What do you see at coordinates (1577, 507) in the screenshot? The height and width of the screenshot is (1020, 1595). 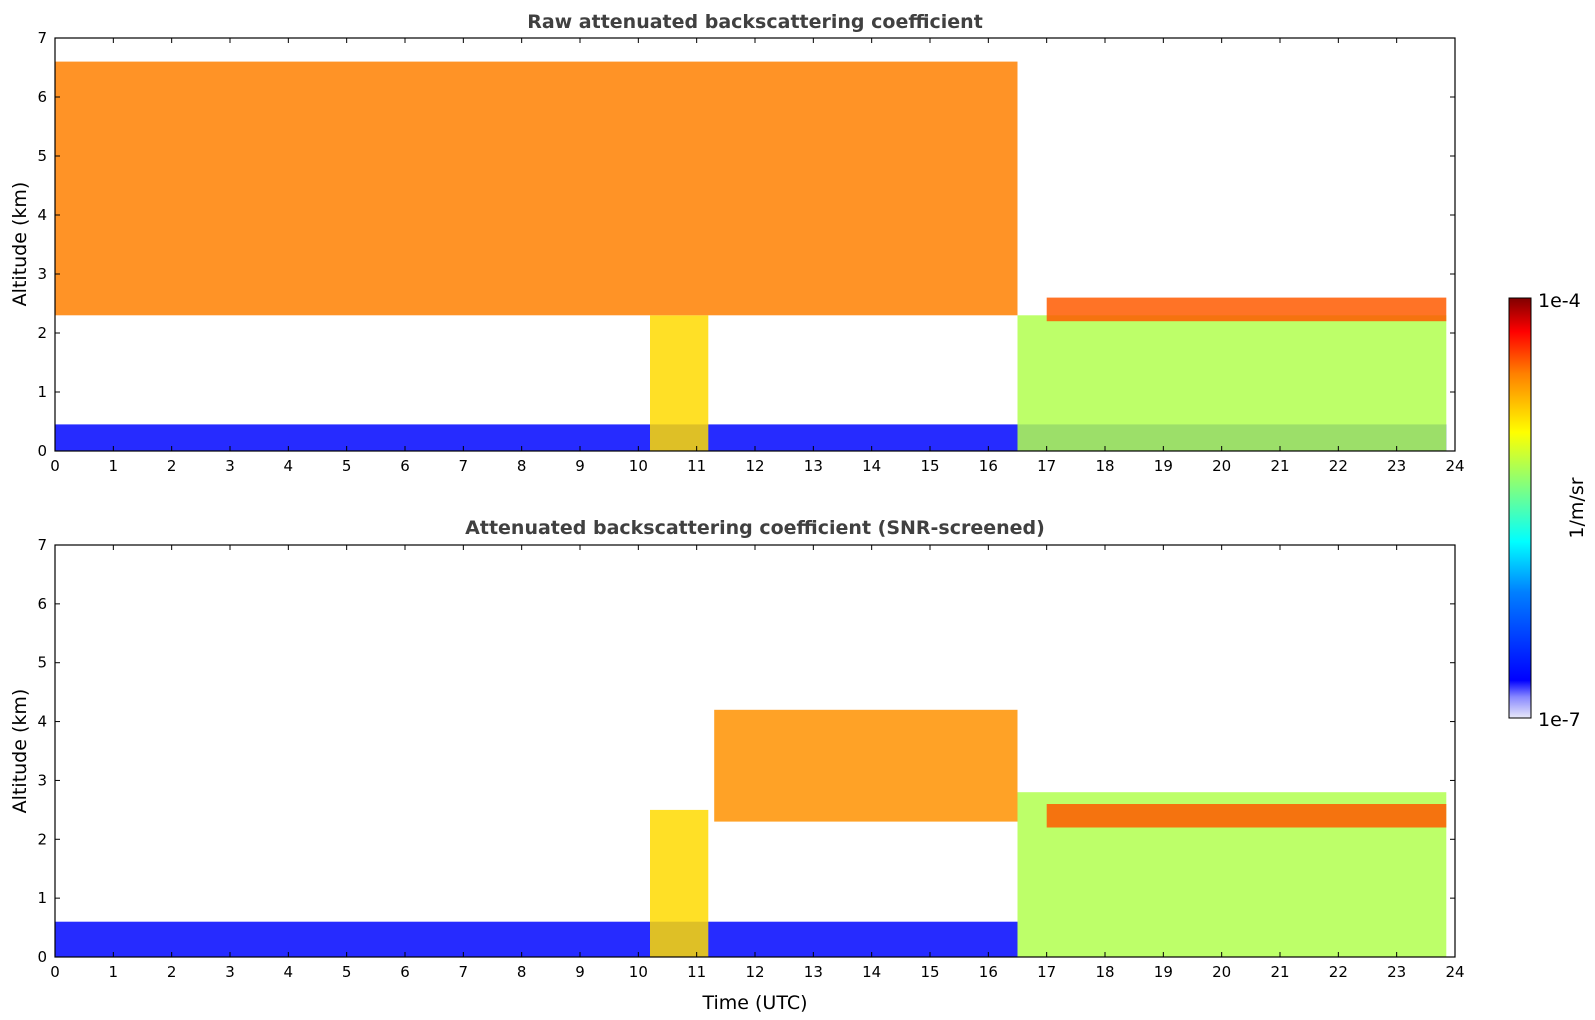 I see `colorbar-units-label: 1/m/sr` at bounding box center [1577, 507].